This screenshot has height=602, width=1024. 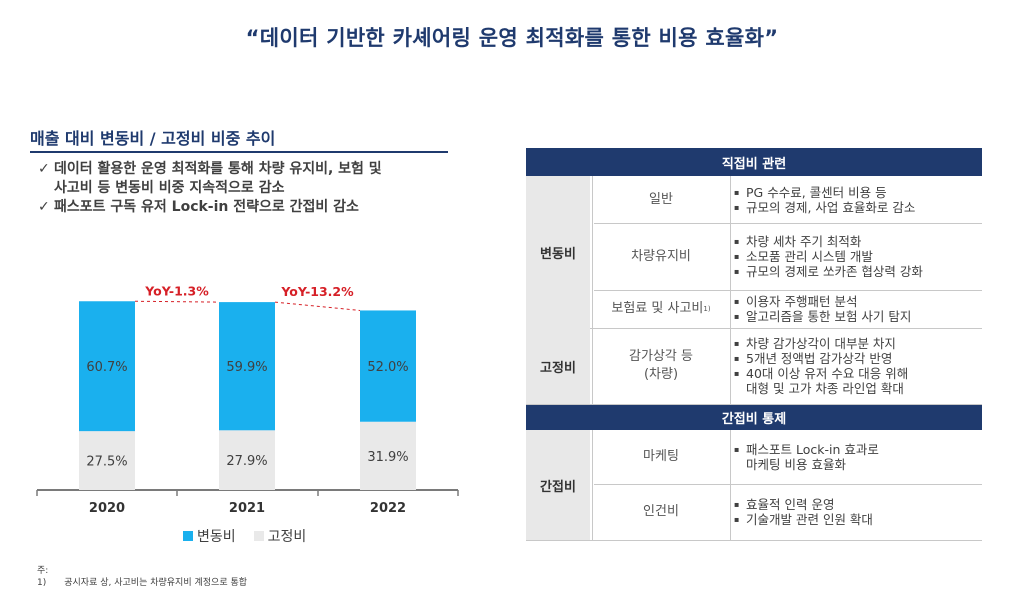 I want to click on description-line: ▪ 40대 이상 유저 수요 대응 위해, so click(x=858, y=373).